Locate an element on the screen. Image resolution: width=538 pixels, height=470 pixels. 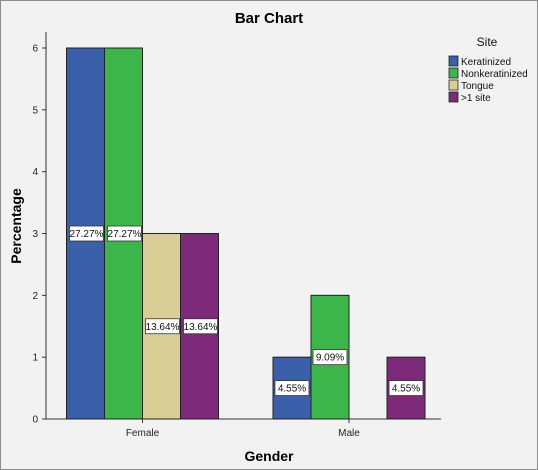
legend-title: Site is located at coordinates (487, 42).